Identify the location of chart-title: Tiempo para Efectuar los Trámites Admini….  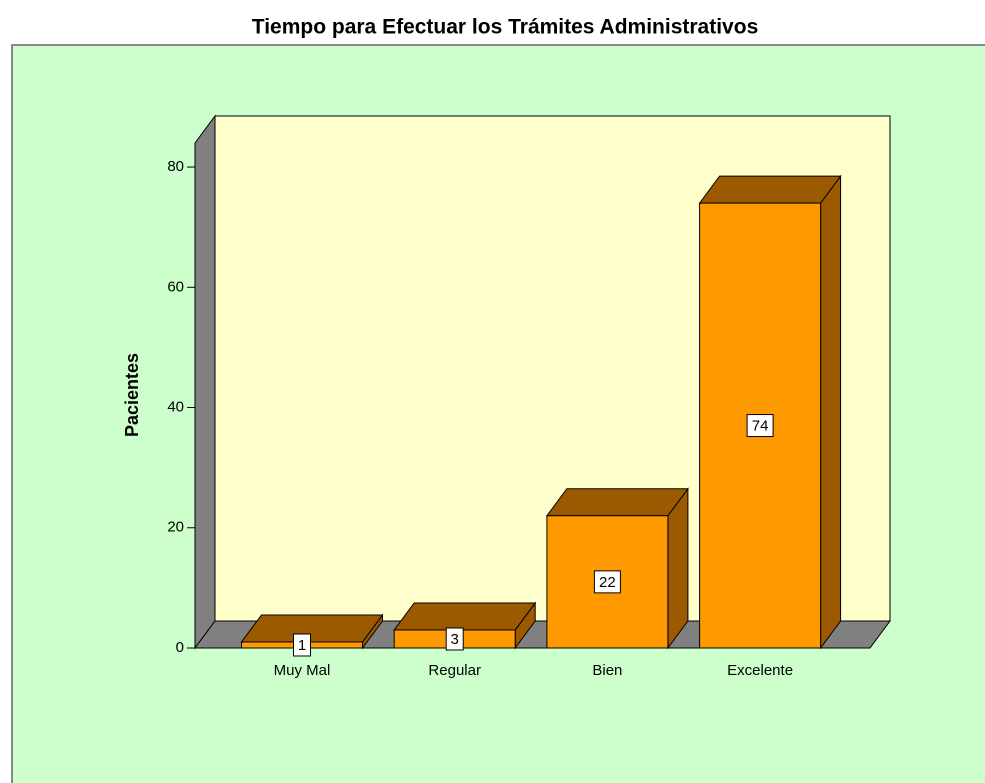
(505, 27).